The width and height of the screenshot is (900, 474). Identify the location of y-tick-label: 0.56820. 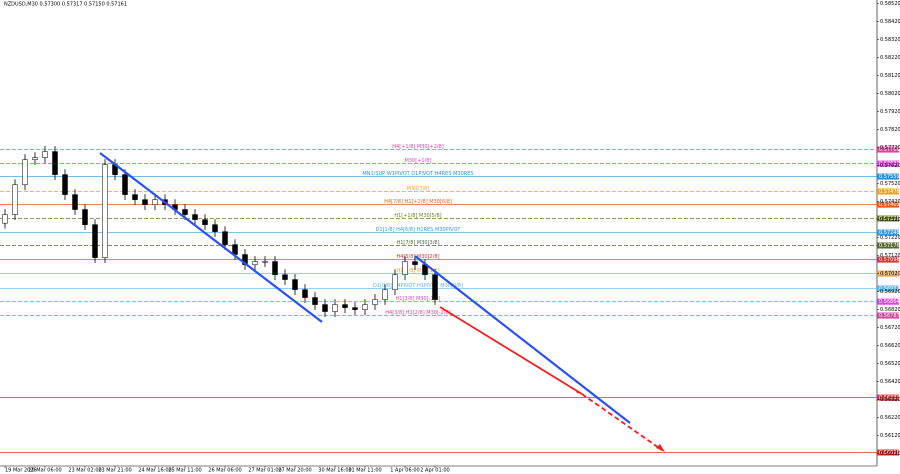
(890, 310).